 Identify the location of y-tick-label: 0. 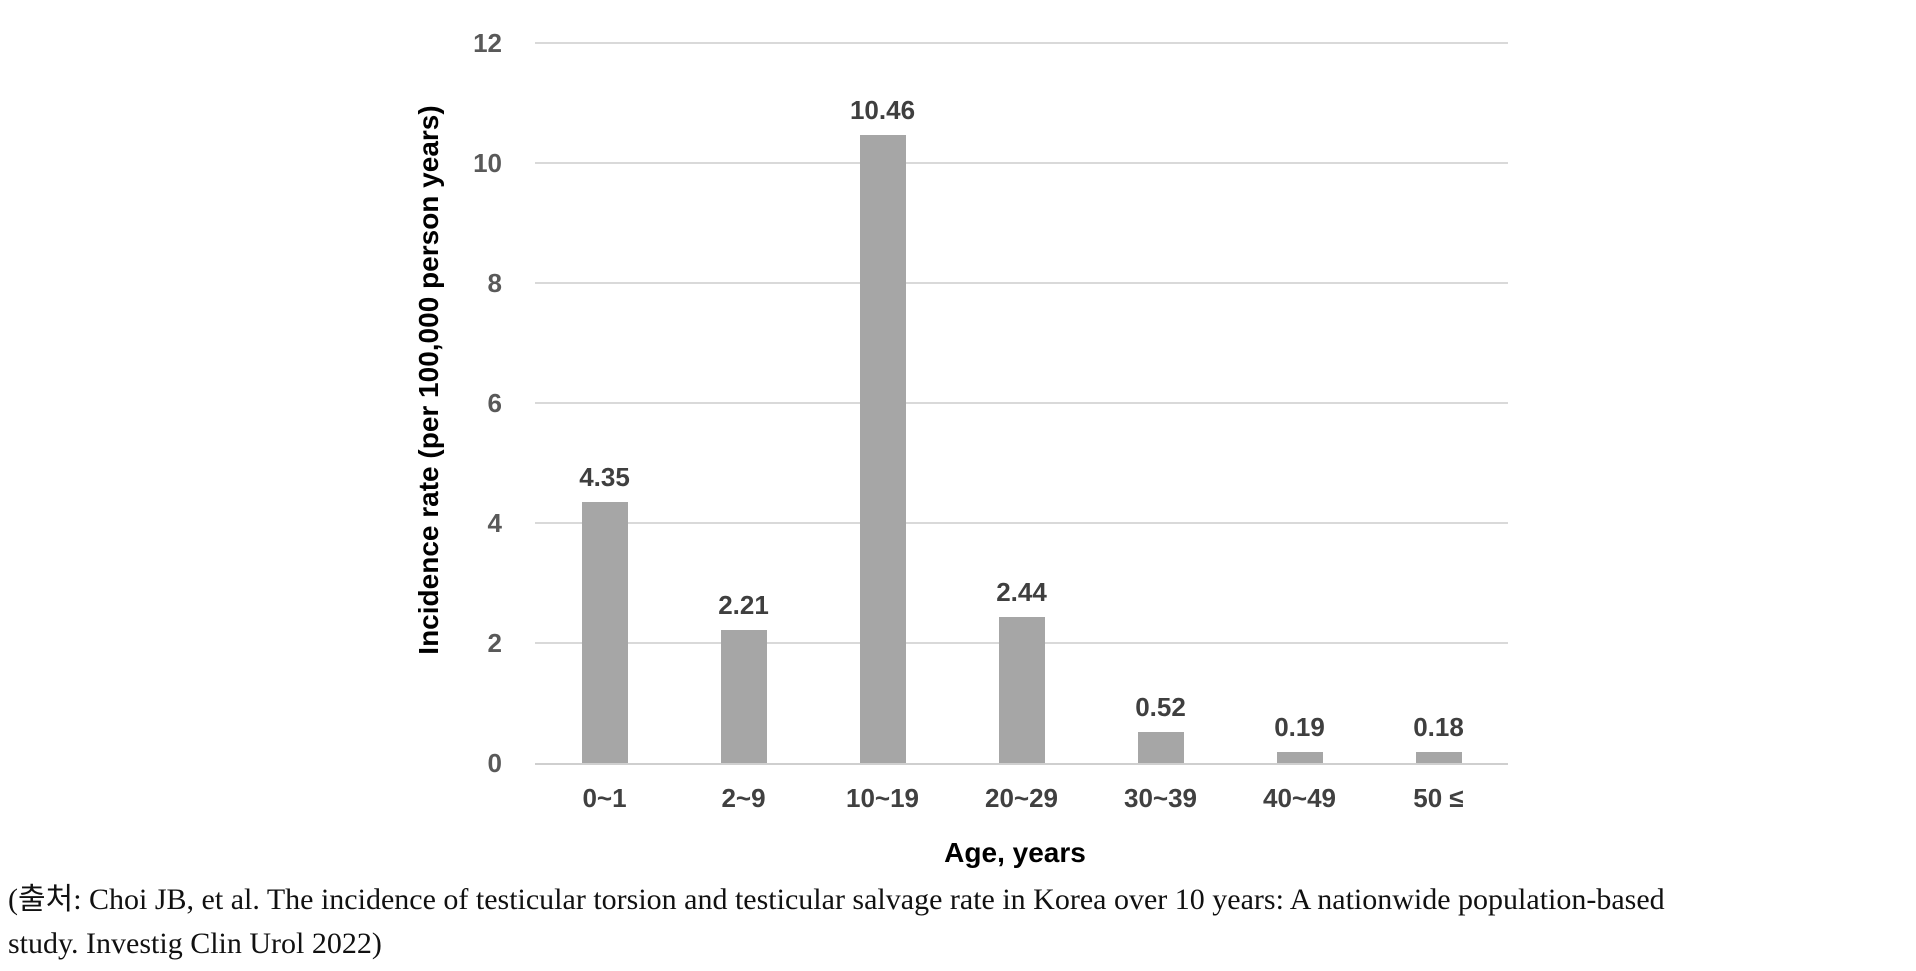
(494, 763).